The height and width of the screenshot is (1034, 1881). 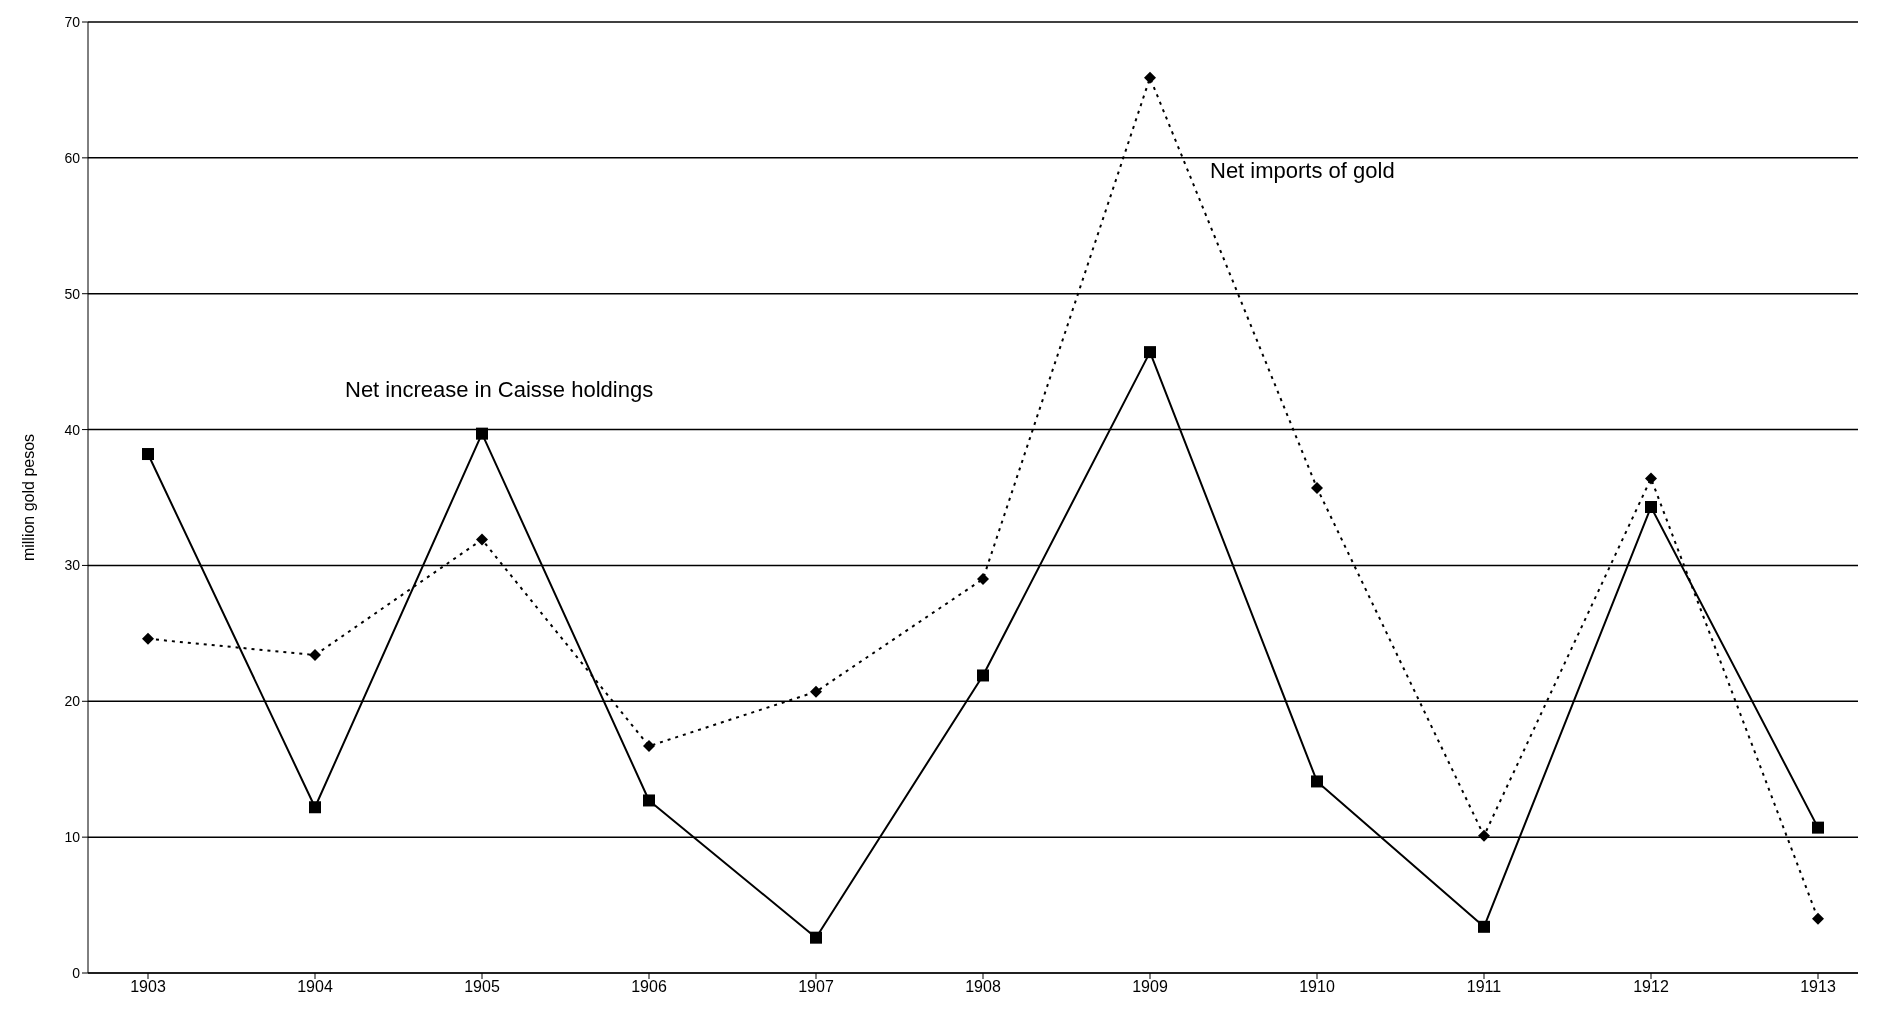 What do you see at coordinates (1317, 987) in the screenshot?
I see `x-tick-label: 1910` at bounding box center [1317, 987].